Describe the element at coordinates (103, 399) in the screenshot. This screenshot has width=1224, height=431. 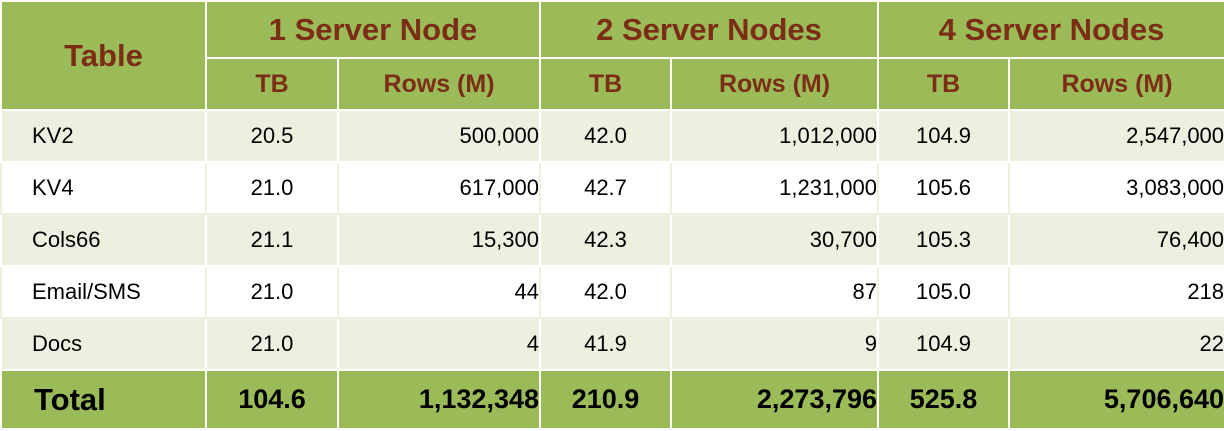
I see `total-label: Total` at that location.